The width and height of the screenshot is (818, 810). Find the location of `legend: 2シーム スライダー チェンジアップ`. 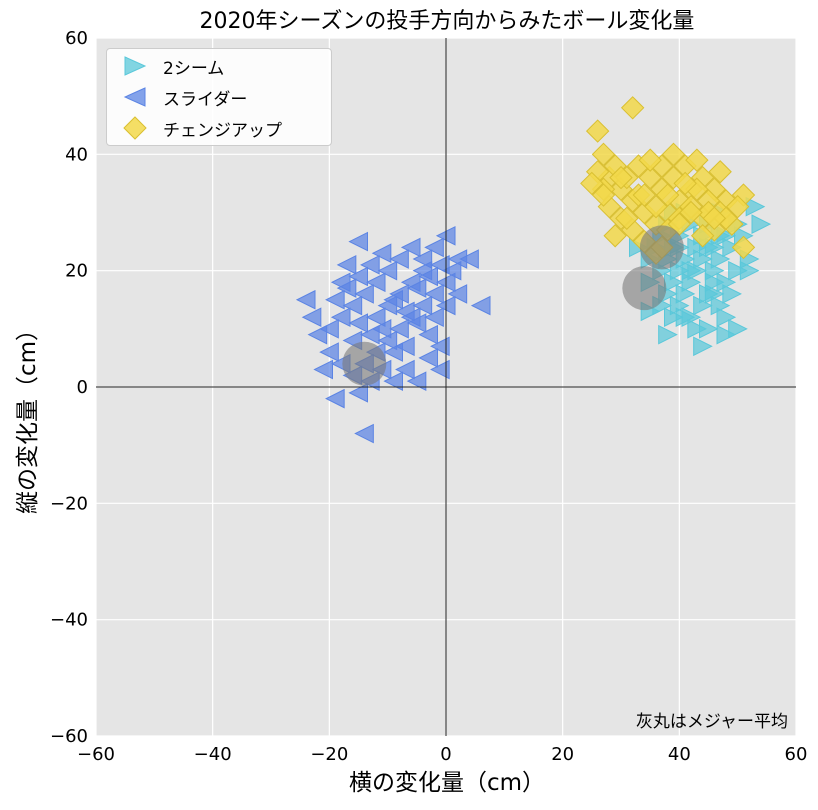

legend: 2シーム スライダー チェンジアップ is located at coordinates (219, 97).